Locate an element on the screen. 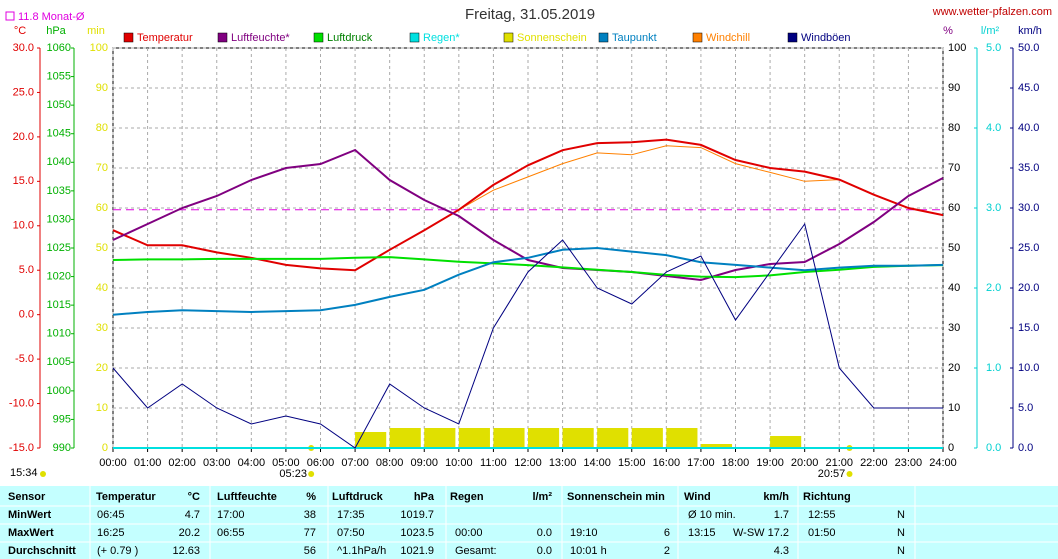 This screenshot has height=559, width=1058. y-tick-label: 1015 is located at coordinates (59, 305).